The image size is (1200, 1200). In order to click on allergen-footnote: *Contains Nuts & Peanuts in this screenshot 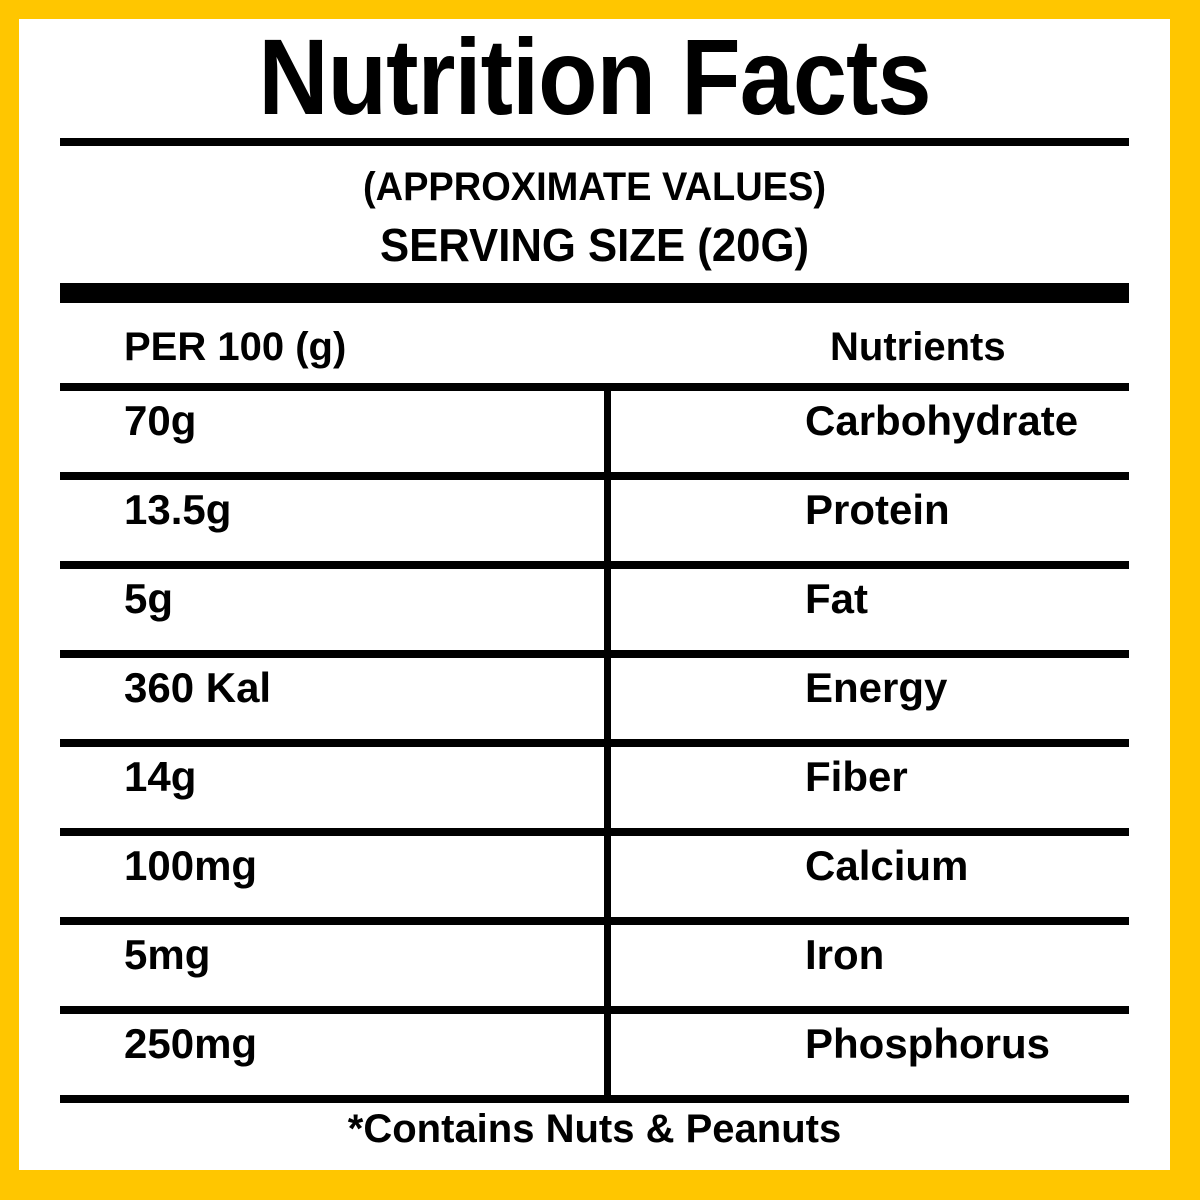, I will do `click(594, 1129)`.